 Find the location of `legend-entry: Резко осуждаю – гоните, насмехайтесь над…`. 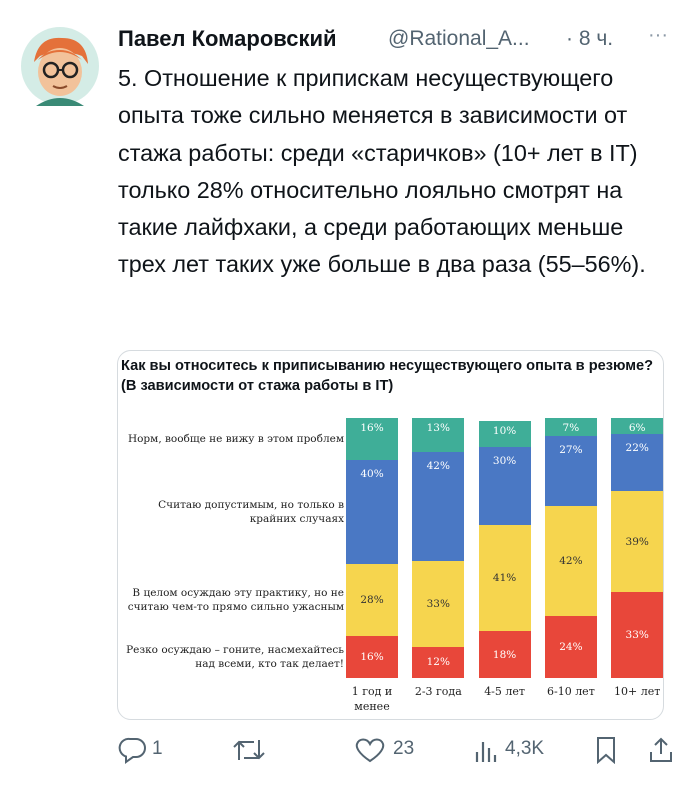

legend-entry: Резко осуждаю – гоните, насмехайтесь над… is located at coordinates (235, 657).